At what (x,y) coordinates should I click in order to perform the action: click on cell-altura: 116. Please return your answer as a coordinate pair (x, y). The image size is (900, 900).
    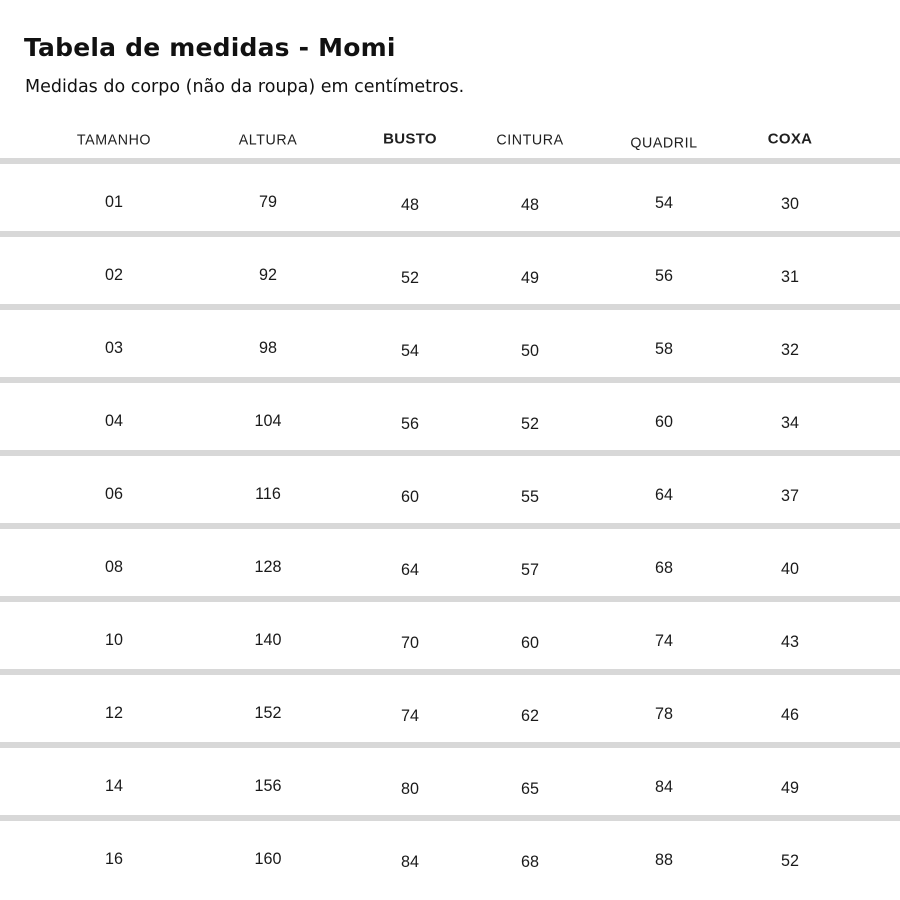
    Looking at the image, I should click on (268, 493).